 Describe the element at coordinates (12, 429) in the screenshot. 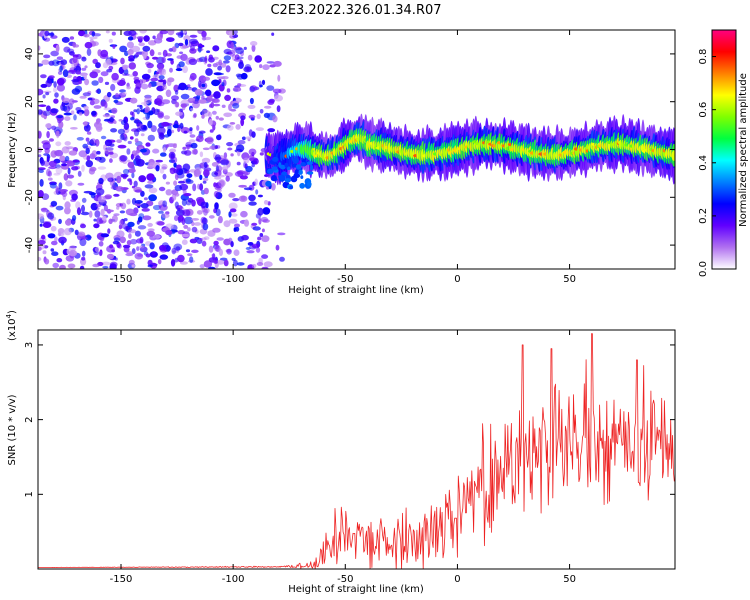

I see `snr-y-axis-label: SNR (10 * v/v)` at that location.